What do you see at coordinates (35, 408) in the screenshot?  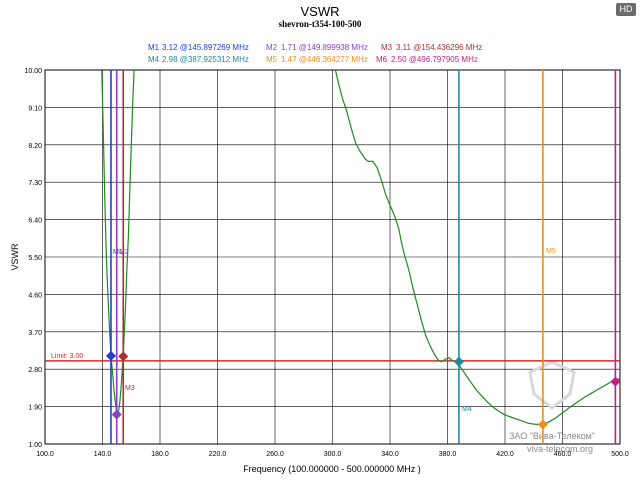 I see `y-tick-label: 1.90` at bounding box center [35, 408].